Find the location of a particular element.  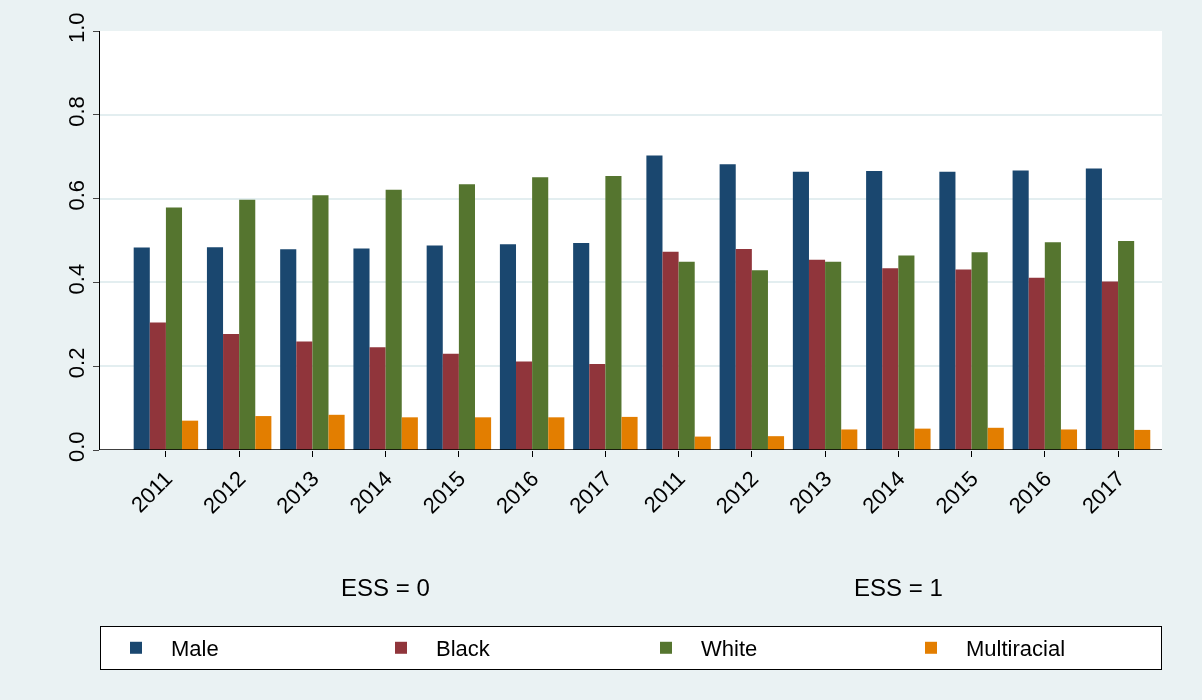

y-tick-label: 0.4 is located at coordinates (77, 279).